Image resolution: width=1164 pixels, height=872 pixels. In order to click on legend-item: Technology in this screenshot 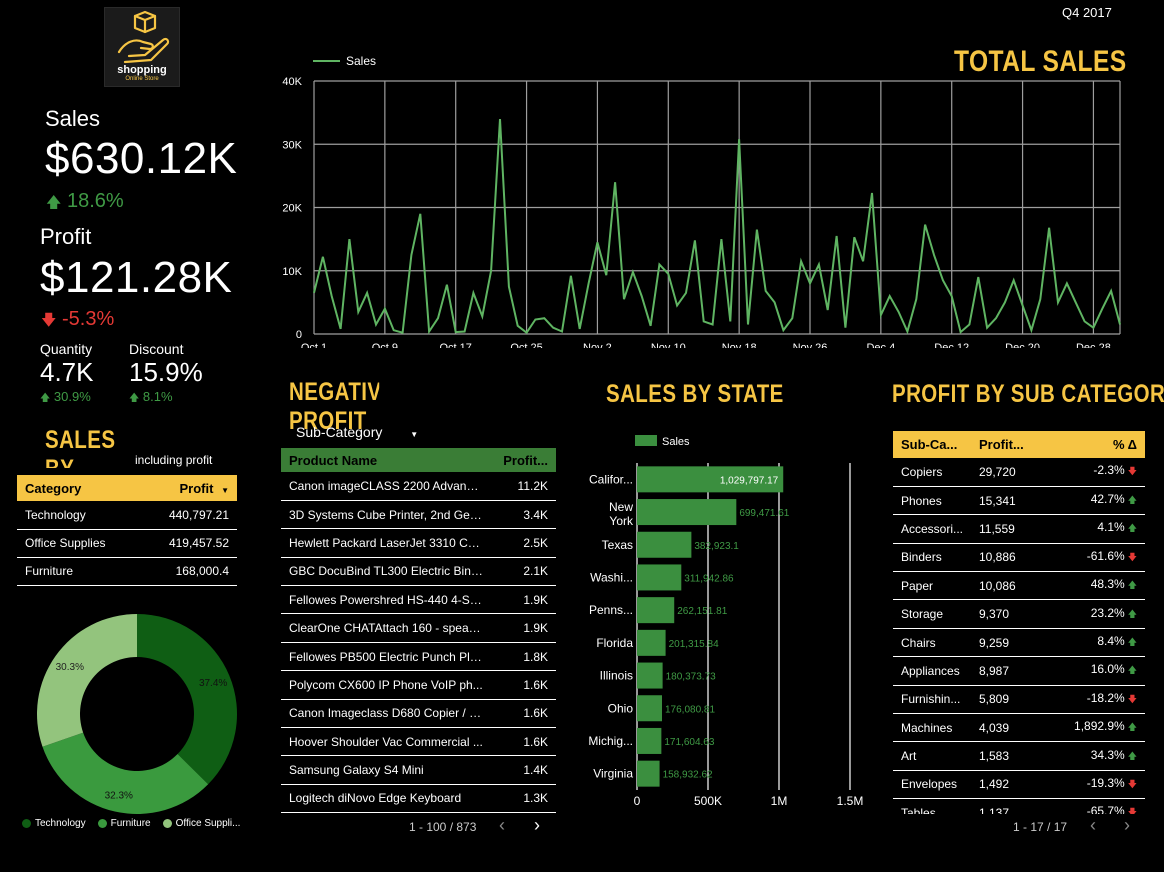, I will do `click(54, 823)`.